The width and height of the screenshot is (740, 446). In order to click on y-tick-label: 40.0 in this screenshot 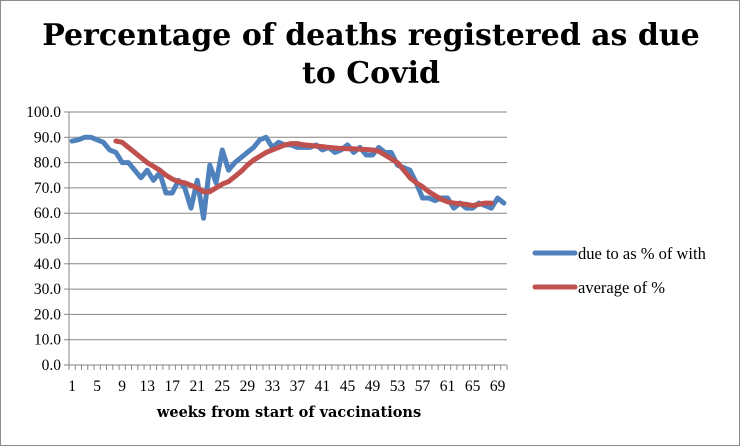, I will do `click(47, 264)`.